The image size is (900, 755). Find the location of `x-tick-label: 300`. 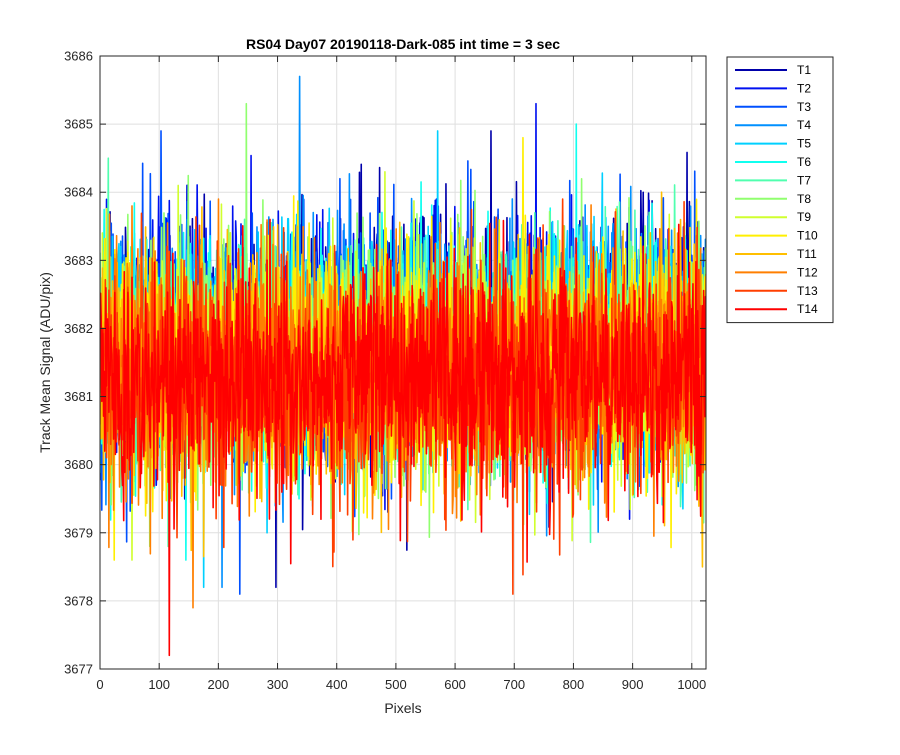

x-tick-label: 300 is located at coordinates (278, 684).